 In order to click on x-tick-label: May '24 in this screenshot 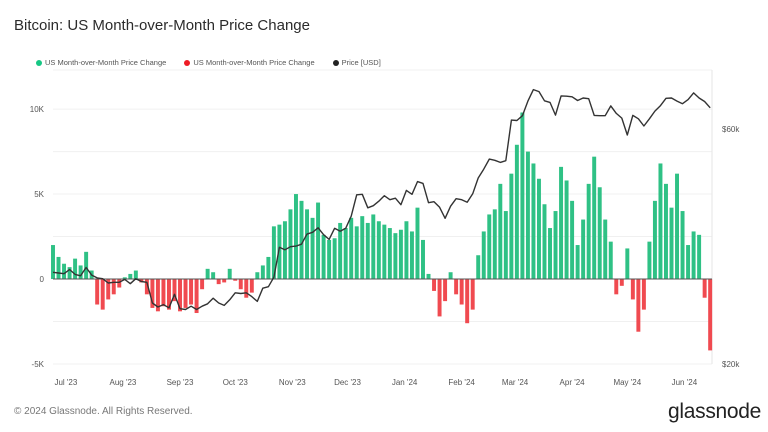, I will do `click(627, 382)`.